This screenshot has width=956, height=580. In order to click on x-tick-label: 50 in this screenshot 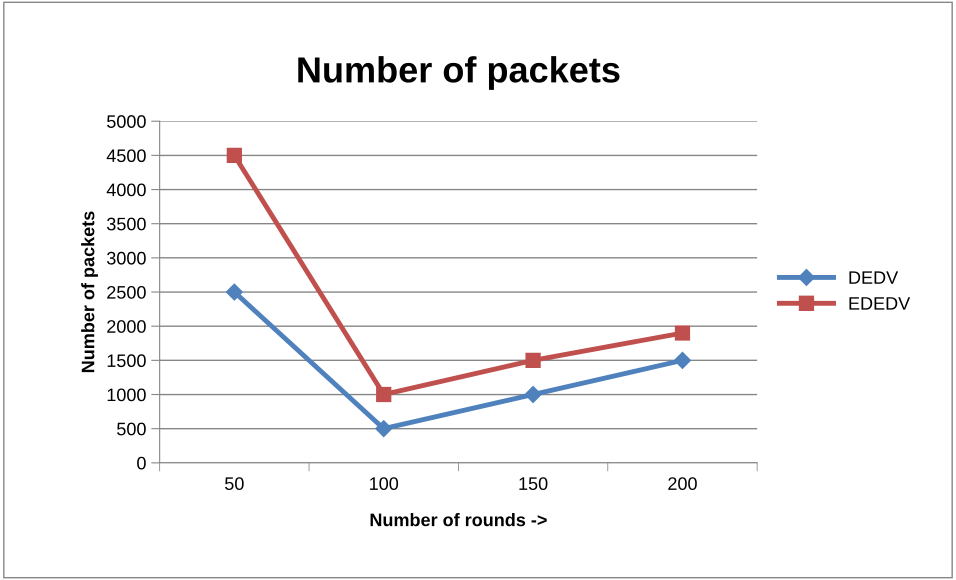, I will do `click(234, 483)`.